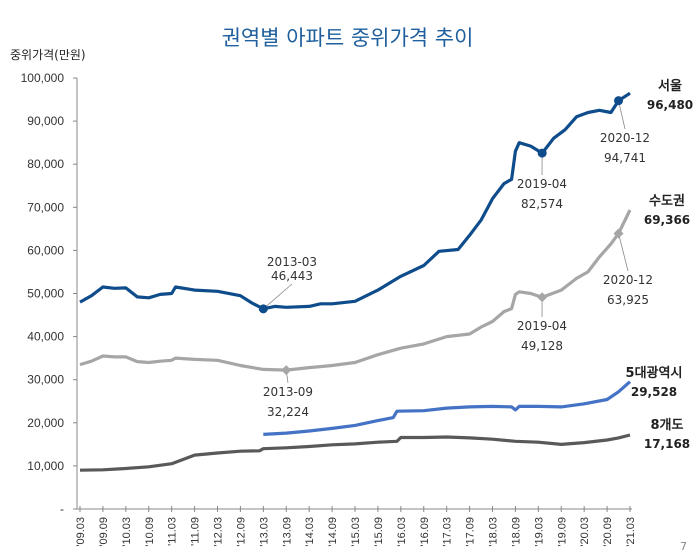 The image size is (695, 555). What do you see at coordinates (292, 262) in the screenshot?
I see `annotation-date: 2013-03` at bounding box center [292, 262].